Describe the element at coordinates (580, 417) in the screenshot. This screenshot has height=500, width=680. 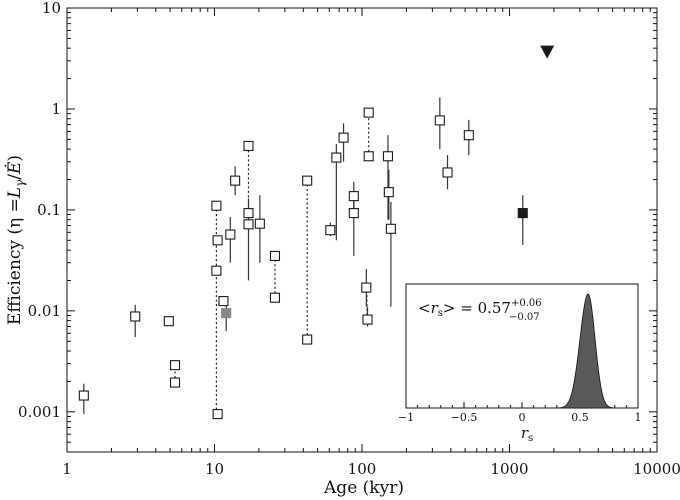
I see `inset-x-tick-label: 0.5` at that location.